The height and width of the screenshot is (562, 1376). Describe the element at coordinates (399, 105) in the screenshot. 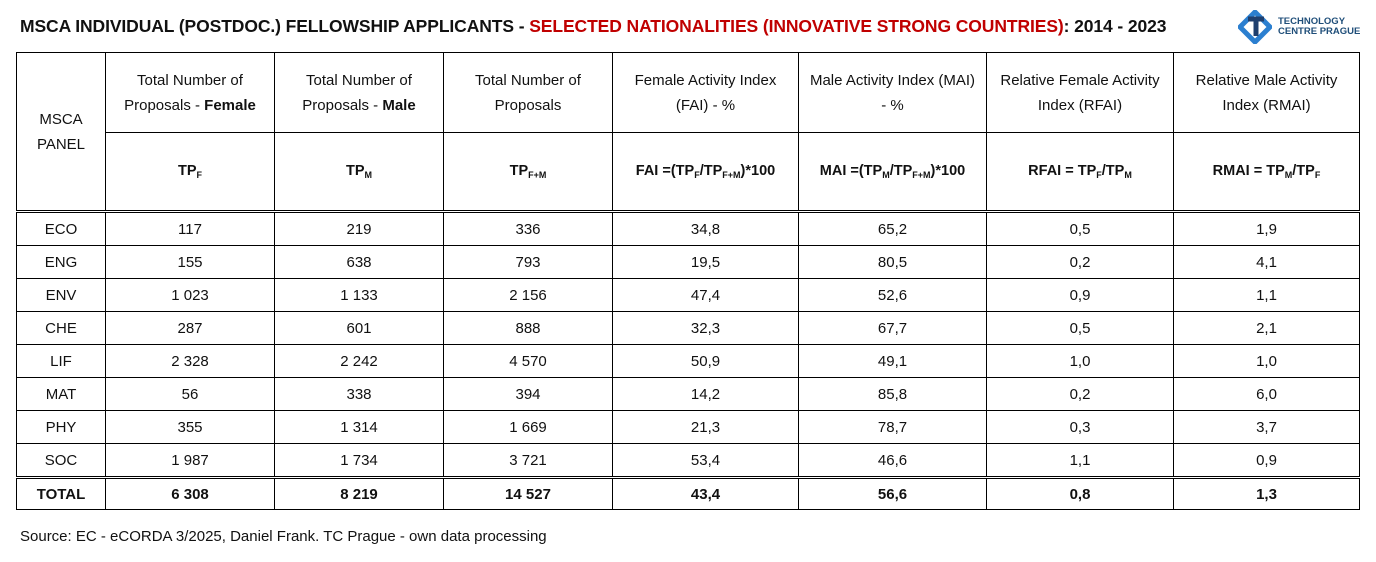

I see `header-bold: Male` at that location.